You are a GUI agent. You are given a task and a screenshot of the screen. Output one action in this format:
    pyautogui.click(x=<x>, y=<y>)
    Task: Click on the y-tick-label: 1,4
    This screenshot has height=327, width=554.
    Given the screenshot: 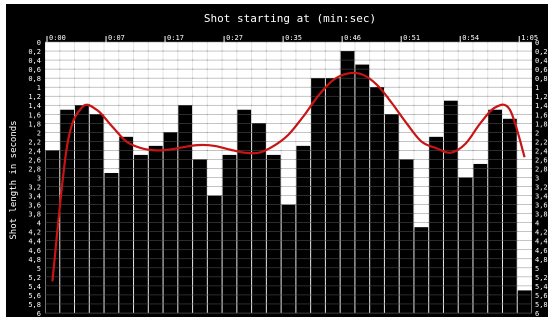 What is the action you would take?
    pyautogui.click(x=34, y=106)
    